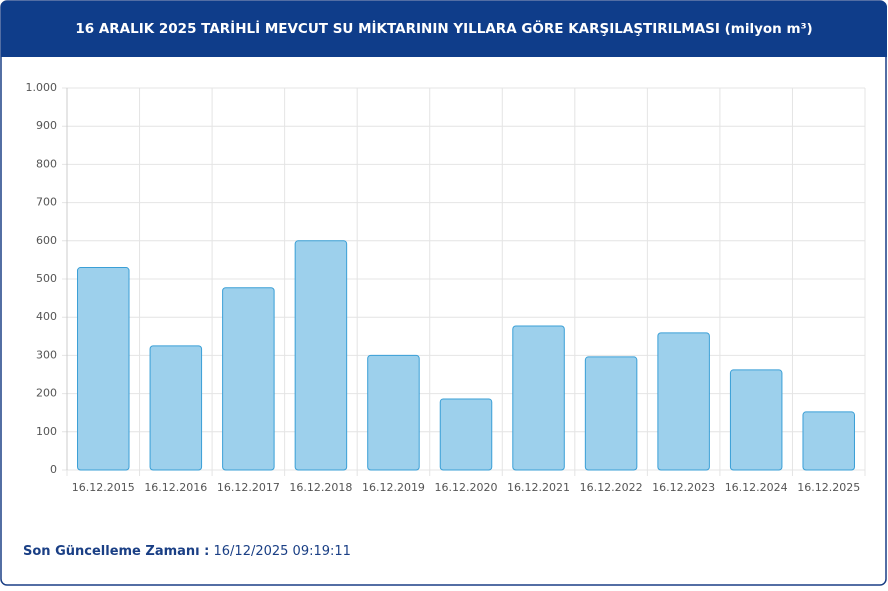 This screenshot has width=888, height=591. I want to click on y-tick-label: 200, so click(46, 393).